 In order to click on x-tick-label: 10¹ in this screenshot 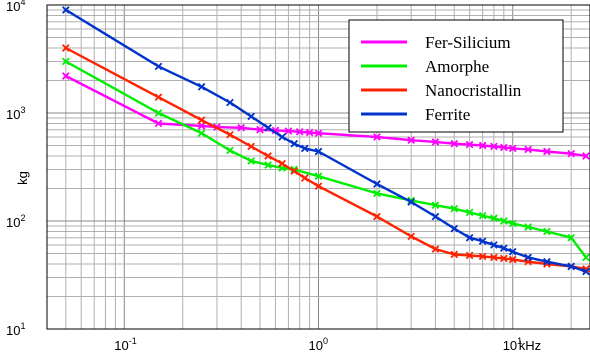, I will do `click(512, 344)`.